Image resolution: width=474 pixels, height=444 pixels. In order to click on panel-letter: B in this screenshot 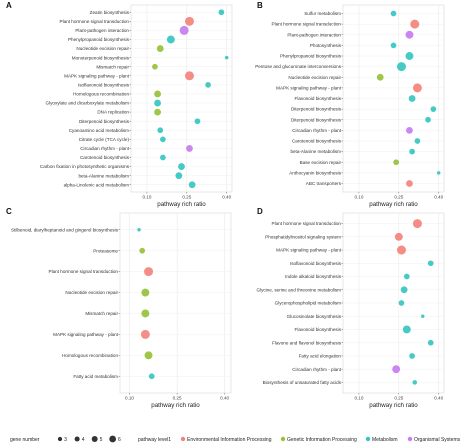, I will do `click(260, 5)`.